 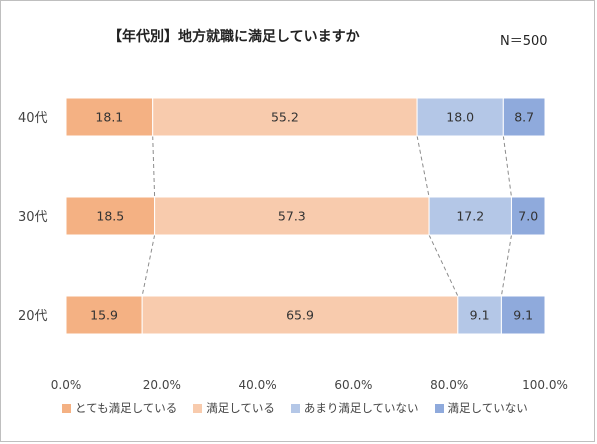 I want to click on legend: とても満足している 満足している あまり満足していない 満足していない, so click(x=295, y=408).